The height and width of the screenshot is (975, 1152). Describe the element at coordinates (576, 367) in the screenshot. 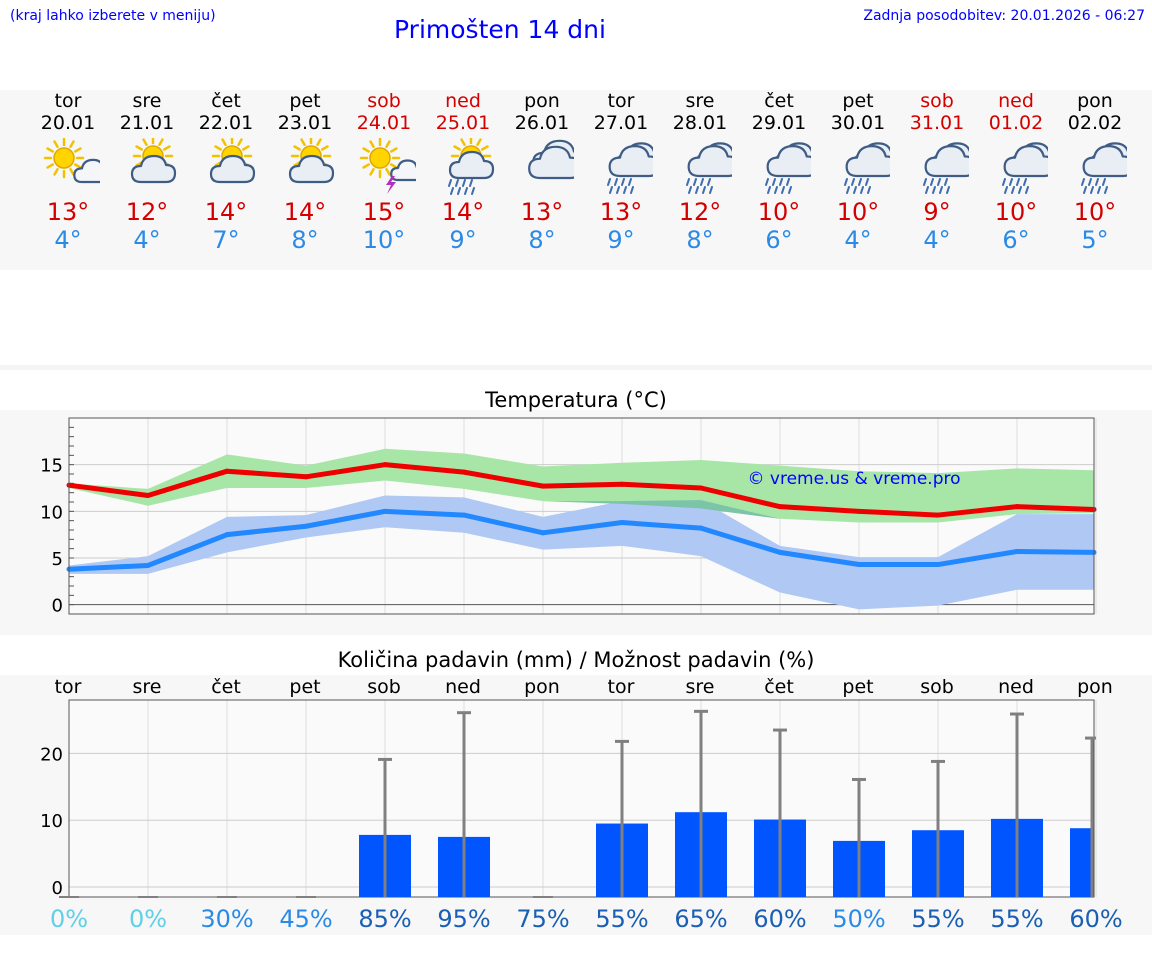

I see `separator` at that location.